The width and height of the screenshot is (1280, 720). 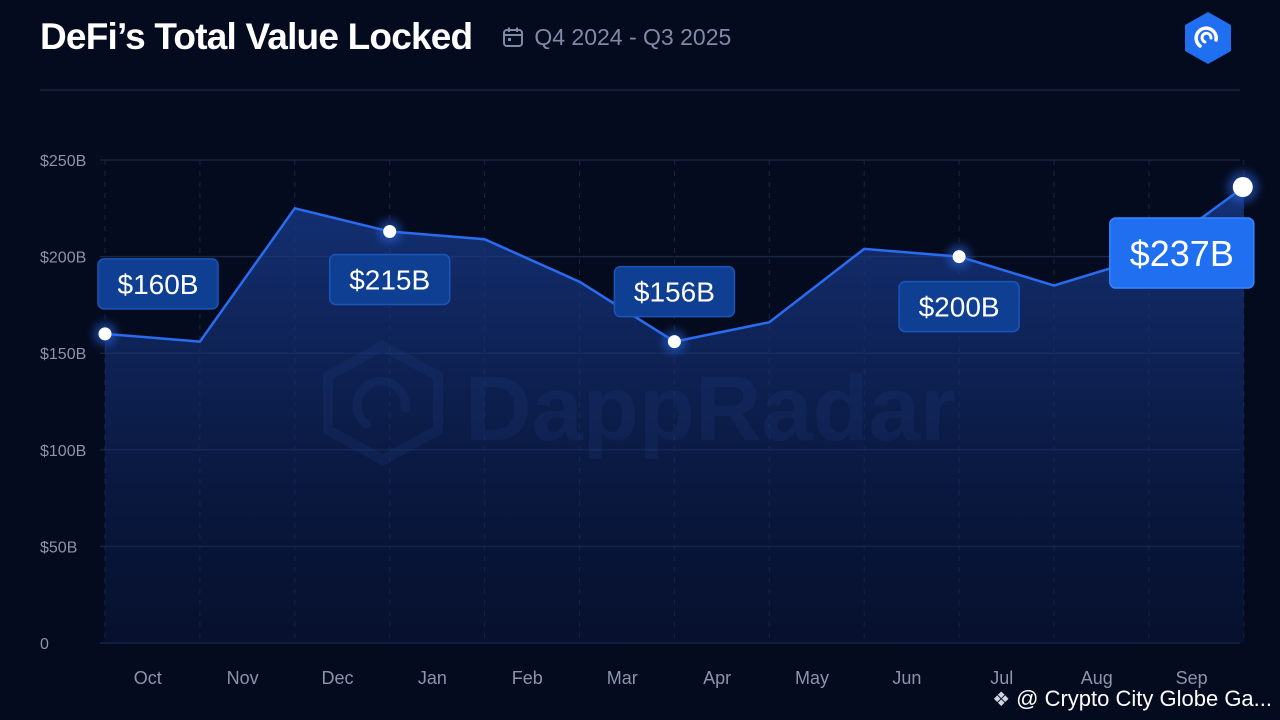 I want to click on x-tick-label: Feb, so click(x=527, y=678).